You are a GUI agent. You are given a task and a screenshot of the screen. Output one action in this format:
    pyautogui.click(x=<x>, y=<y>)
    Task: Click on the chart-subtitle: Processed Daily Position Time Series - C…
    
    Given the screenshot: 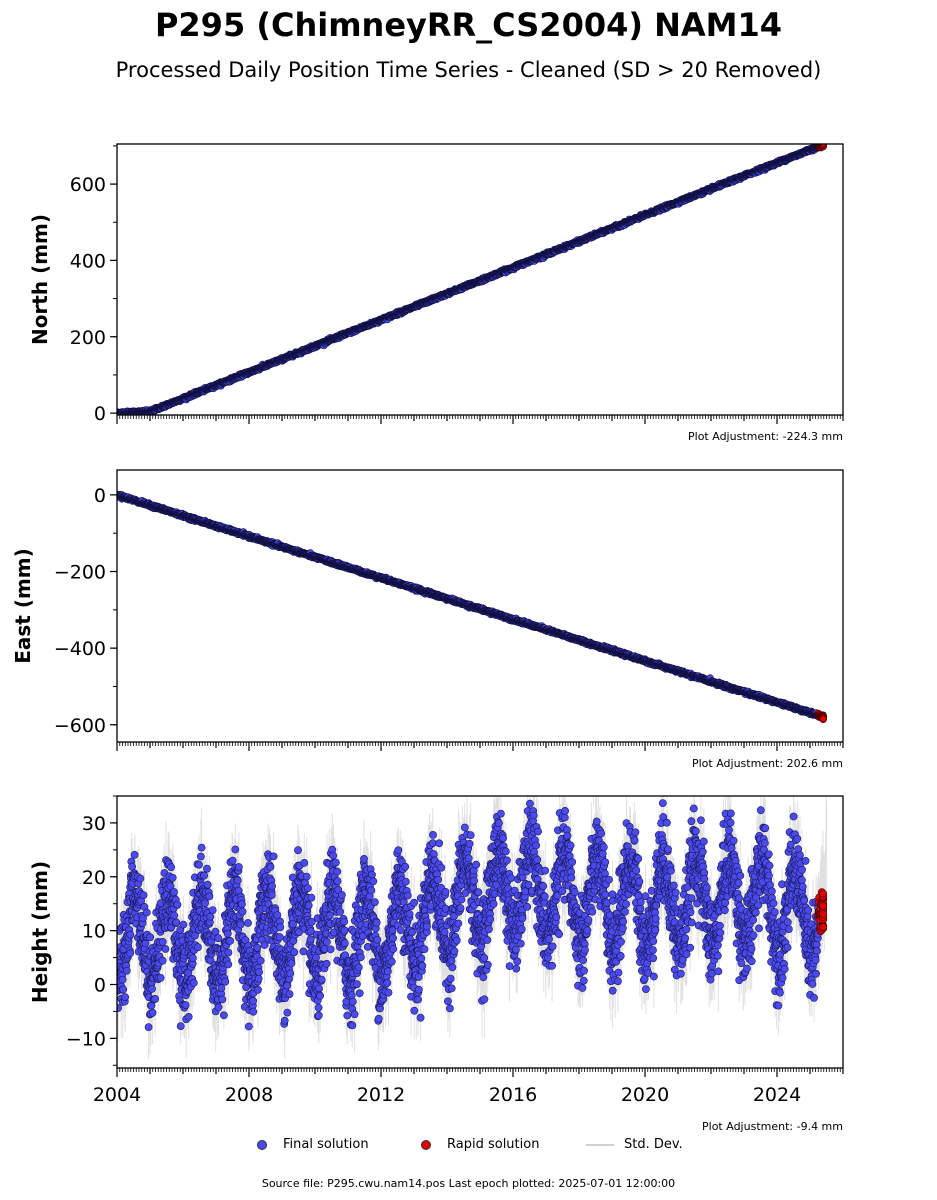 What is the action you would take?
    pyautogui.click(x=468, y=70)
    